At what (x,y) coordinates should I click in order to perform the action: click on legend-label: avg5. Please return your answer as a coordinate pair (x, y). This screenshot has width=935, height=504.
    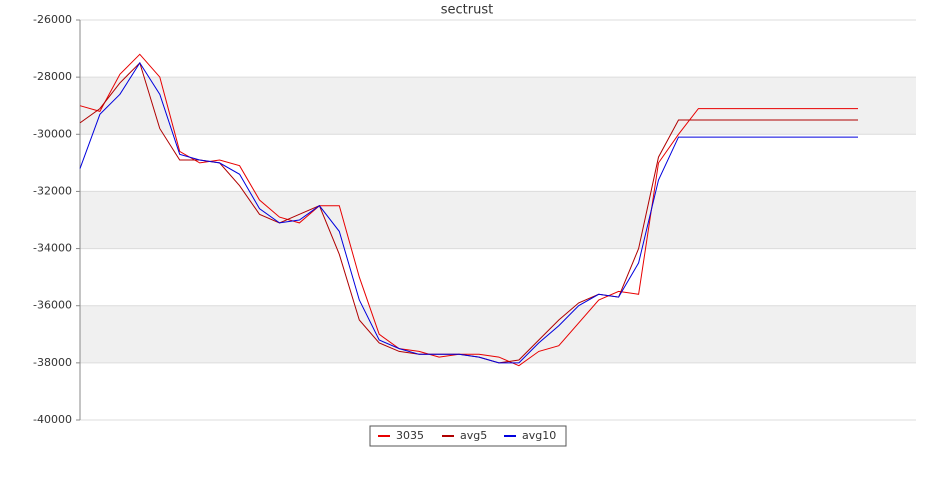
    Looking at the image, I should click on (473, 435).